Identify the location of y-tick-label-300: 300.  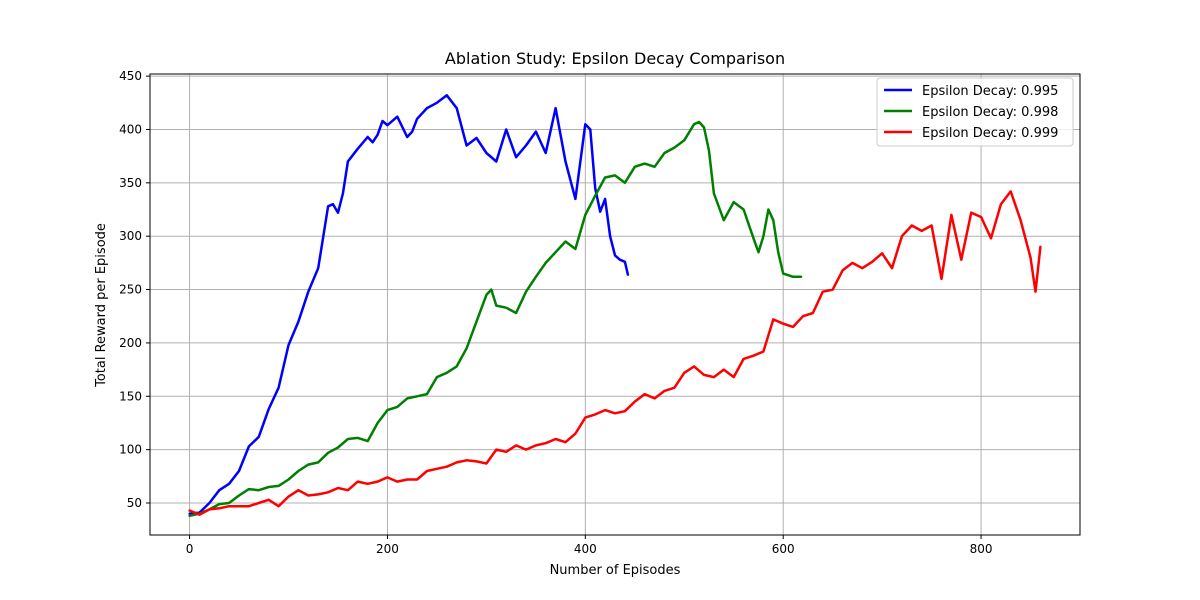
(130, 236).